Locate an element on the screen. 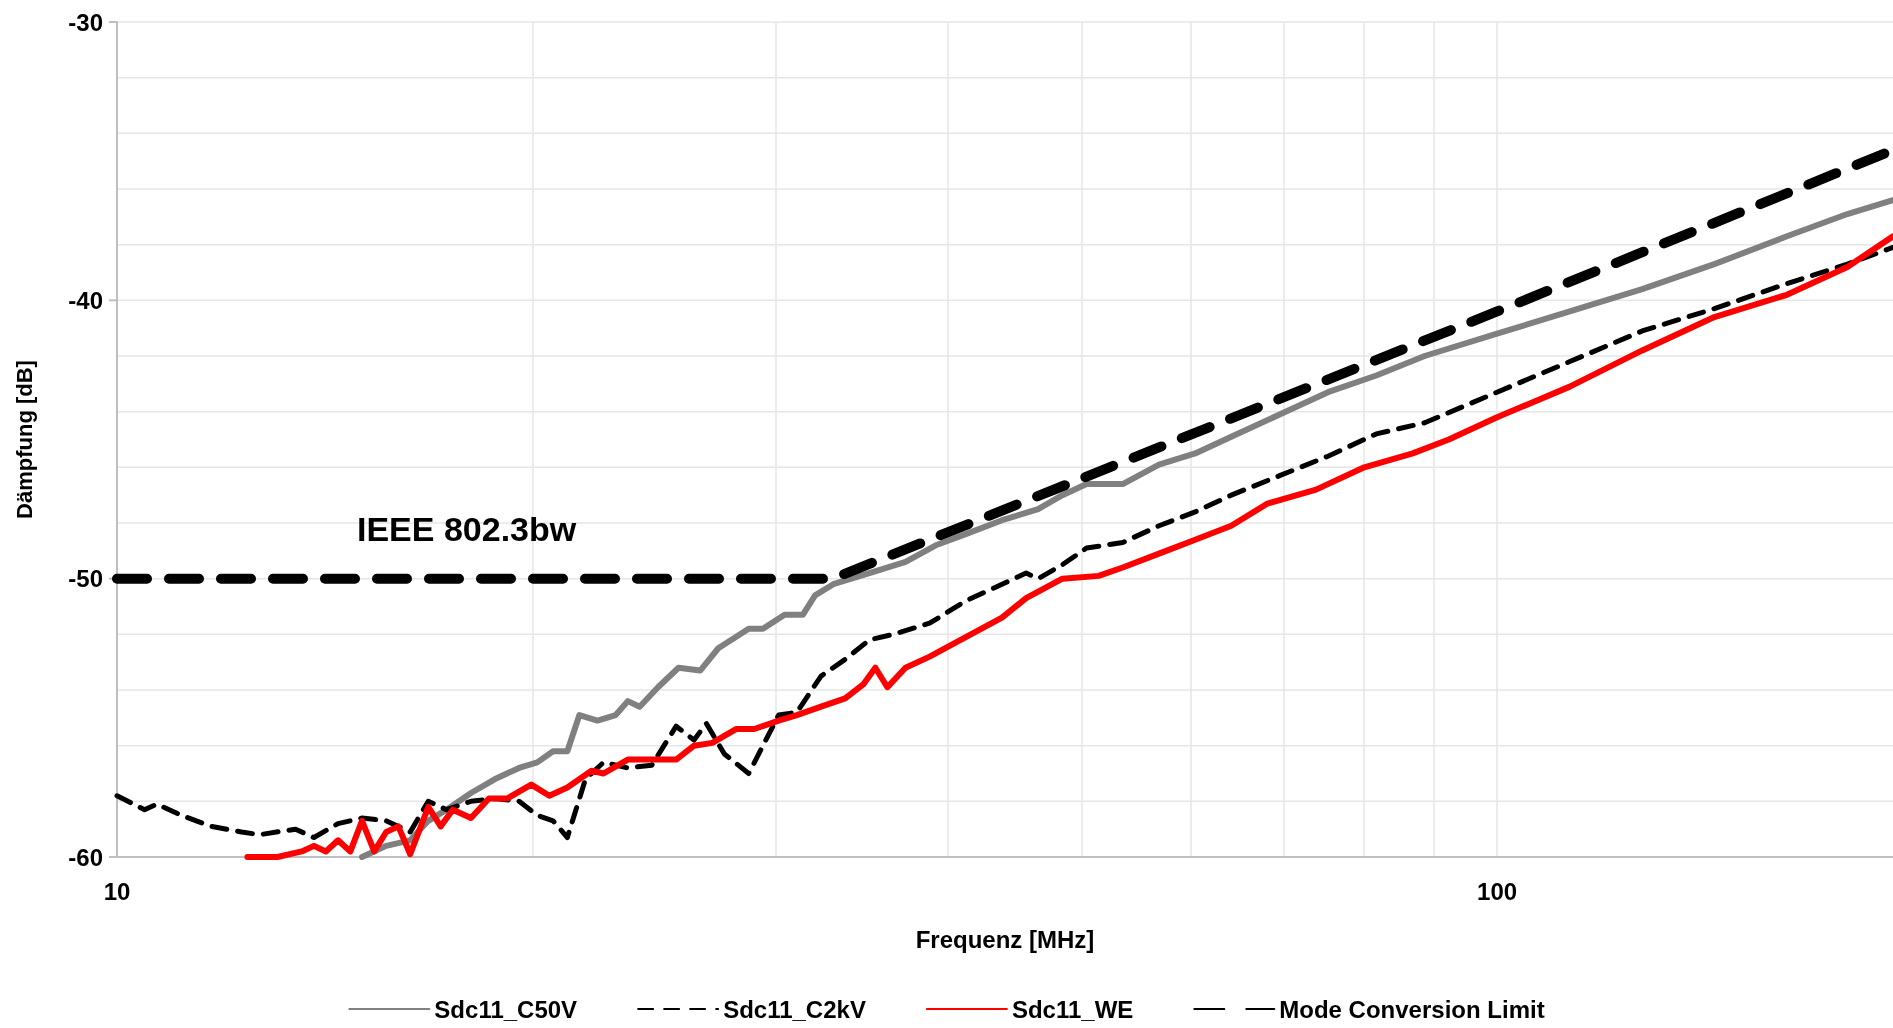 The image size is (1893, 1028). annotation: IEEE 802.3bw is located at coordinates (467, 529).